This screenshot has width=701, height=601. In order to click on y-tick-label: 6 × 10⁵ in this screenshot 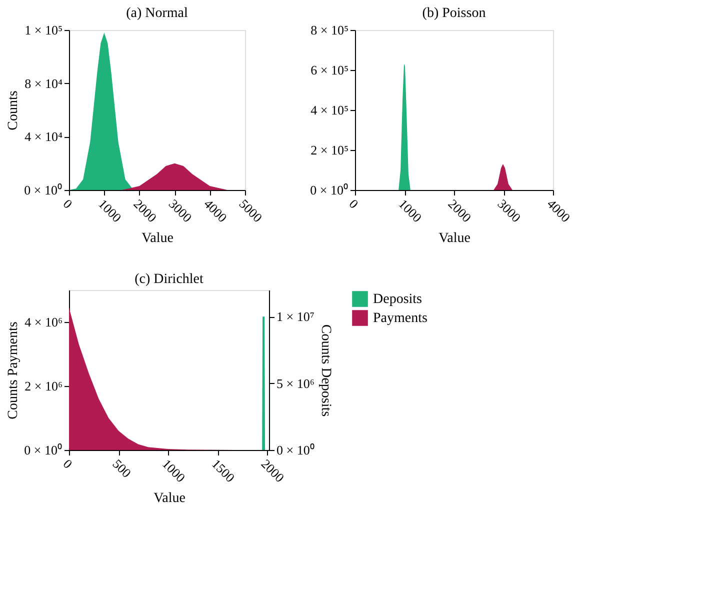, I will do `click(329, 70)`.